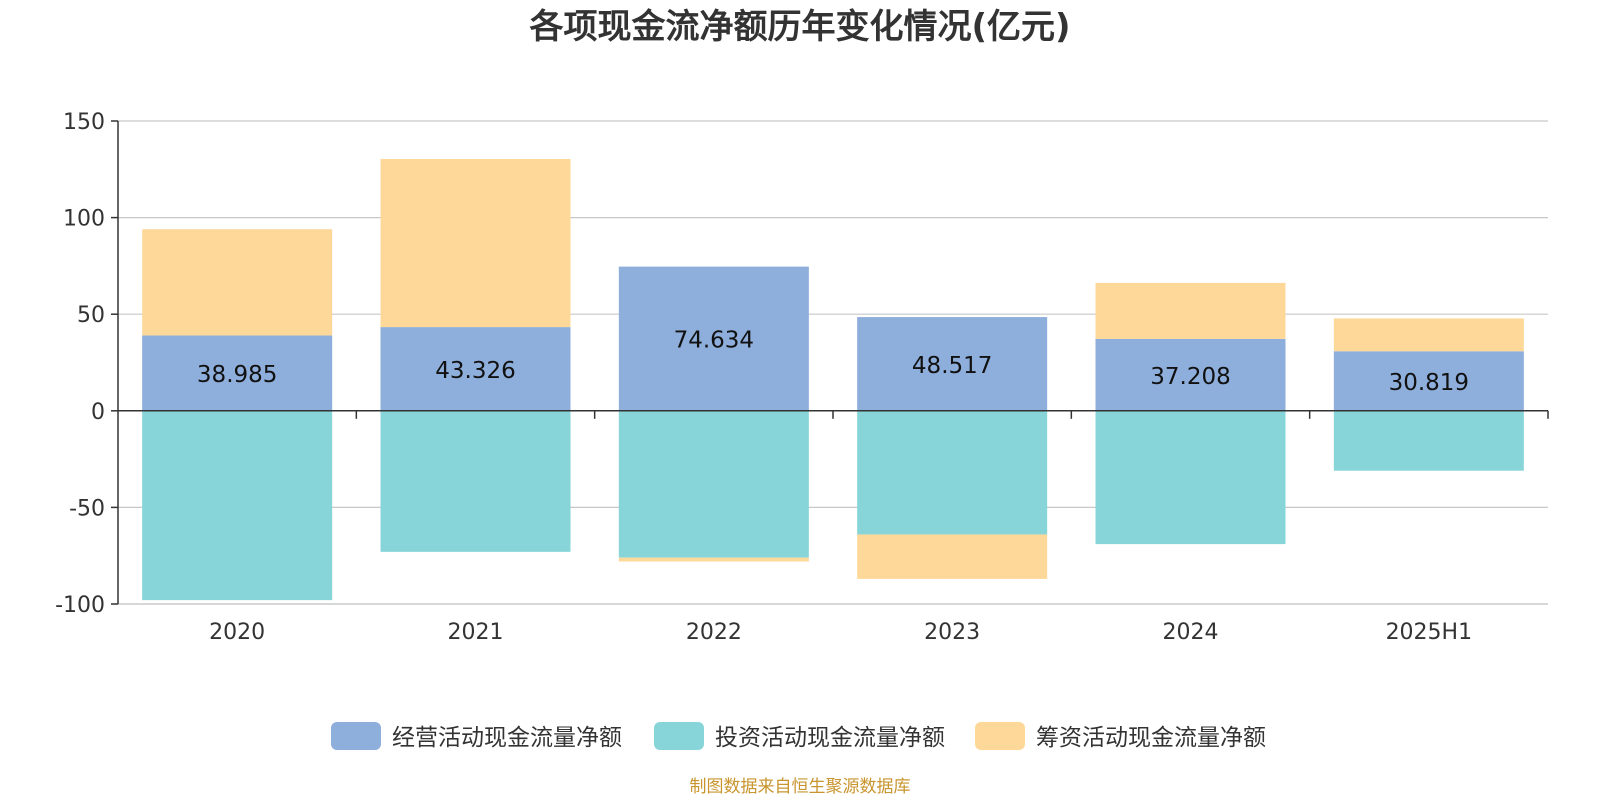 This screenshot has height=800, width=1600. What do you see at coordinates (1190, 477) in the screenshot?
I see `bar-series-2-2024` at bounding box center [1190, 477].